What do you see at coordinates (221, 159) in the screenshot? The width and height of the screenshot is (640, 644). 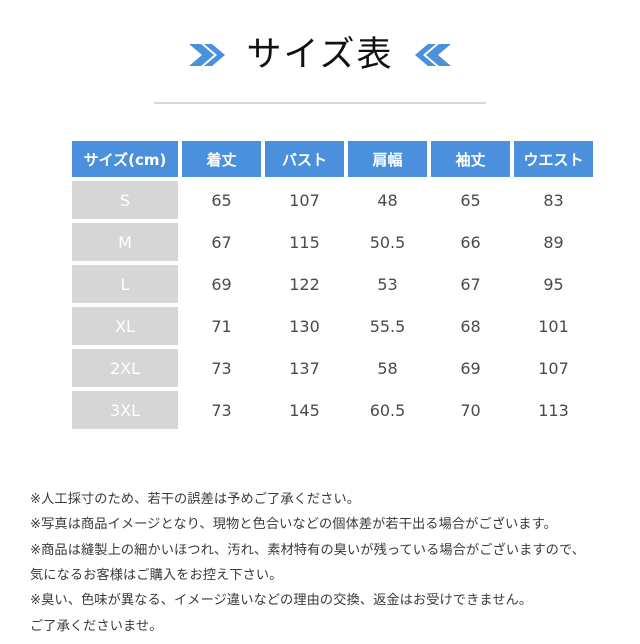 I see `column-header-length: 着丈` at bounding box center [221, 159].